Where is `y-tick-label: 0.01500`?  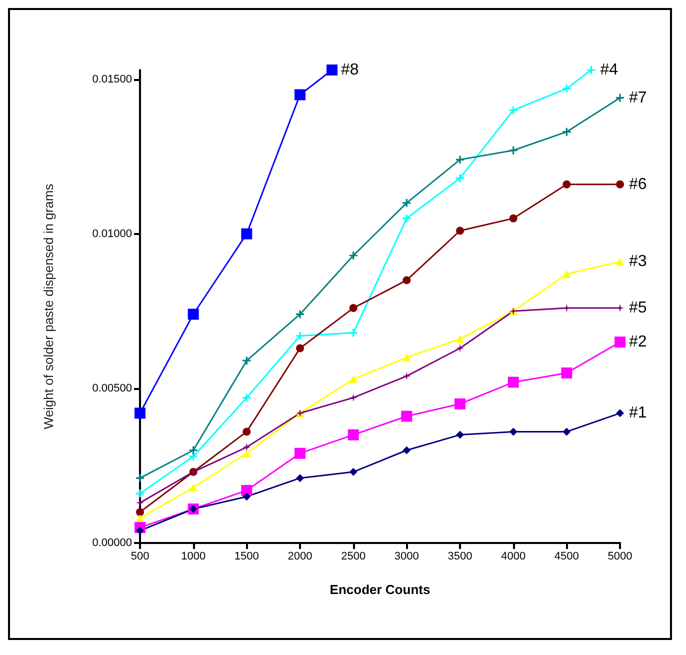 y-tick-label: 0.01500 is located at coordinates (112, 79).